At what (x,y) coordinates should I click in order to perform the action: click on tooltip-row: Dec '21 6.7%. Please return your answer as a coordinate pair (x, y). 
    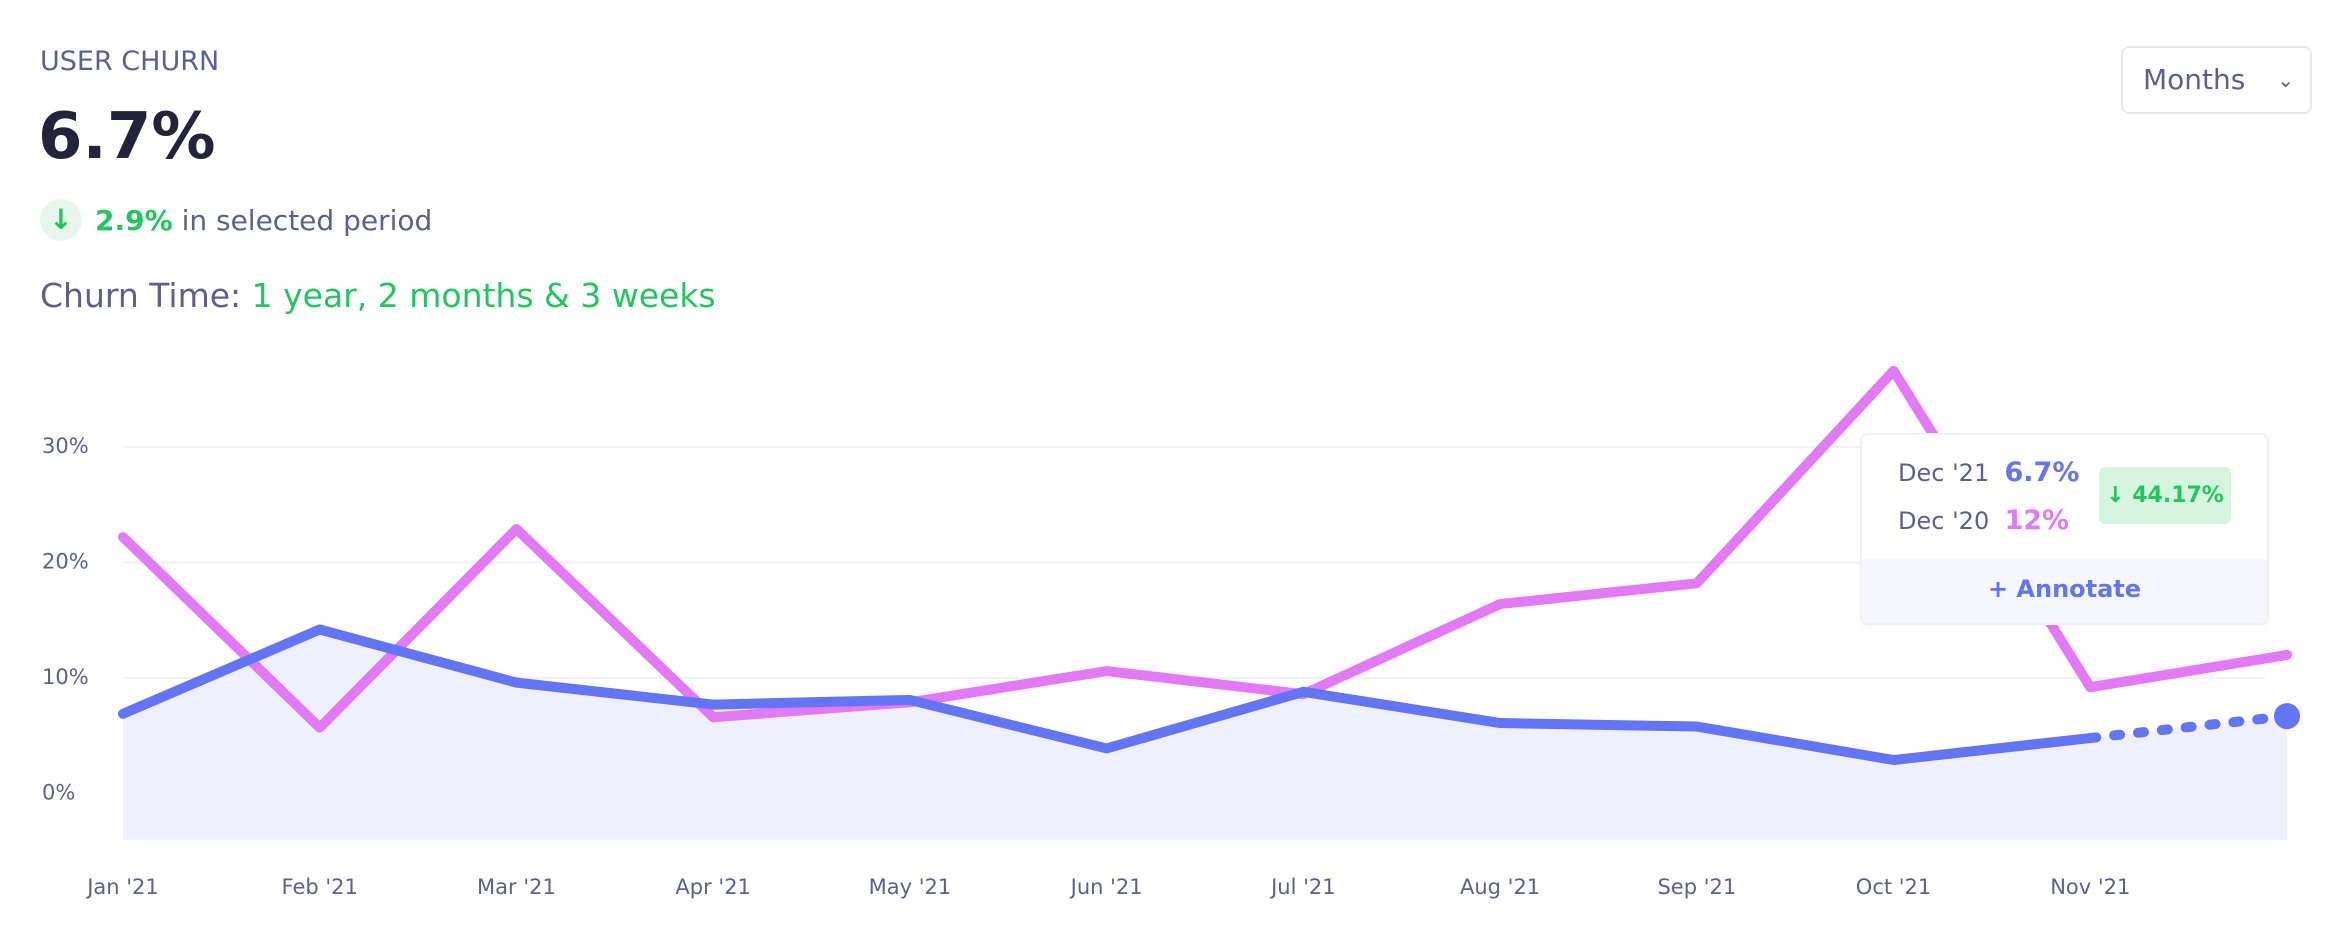
    Looking at the image, I should click on (1988, 472).